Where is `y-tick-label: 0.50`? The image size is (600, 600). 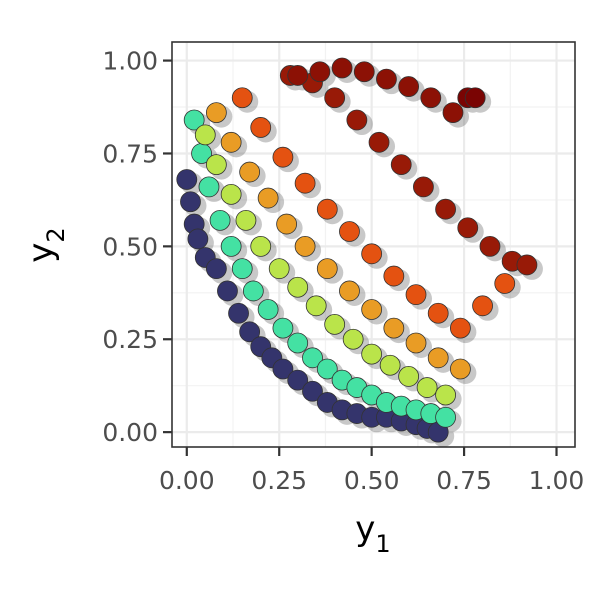
y-tick-label: 0.50 is located at coordinates (130, 246).